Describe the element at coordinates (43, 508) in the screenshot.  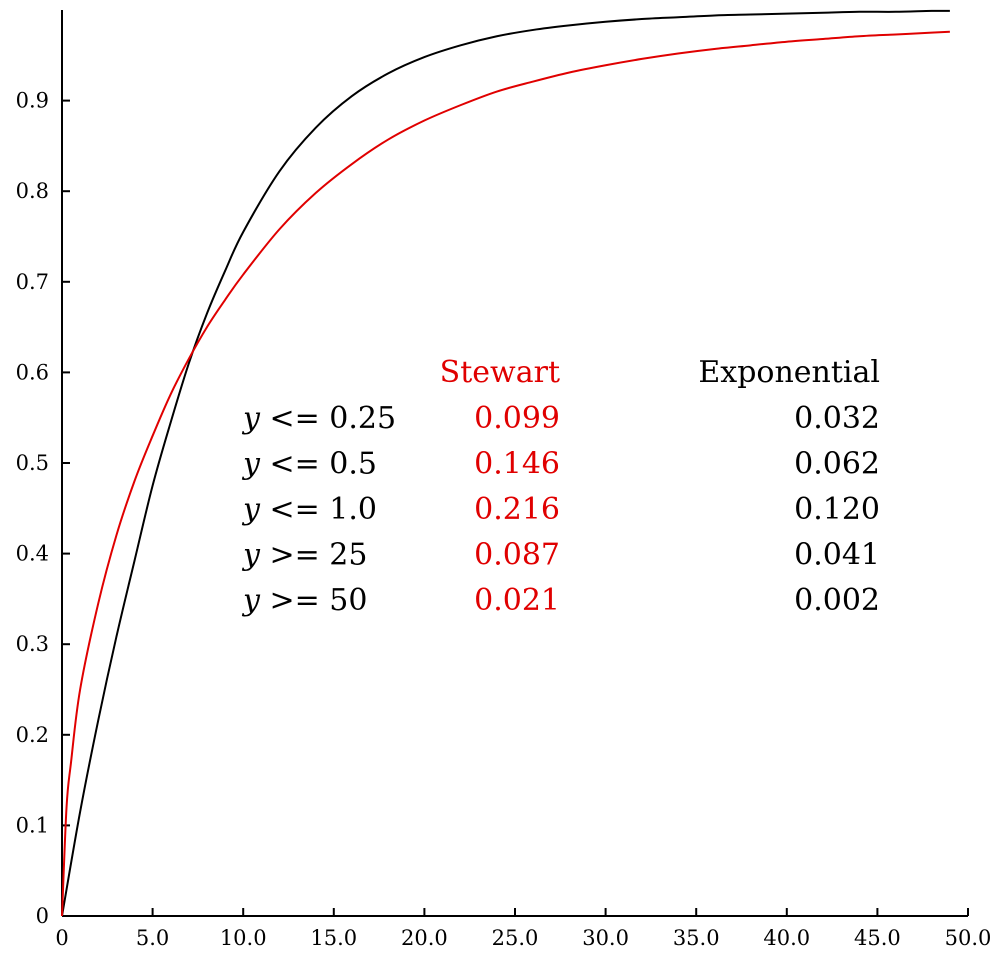
I see `y-axis-ticks: 0 0.1 0.2 0.3 0.4 0.5 0.6 0.7 0.8 0.9` at that location.